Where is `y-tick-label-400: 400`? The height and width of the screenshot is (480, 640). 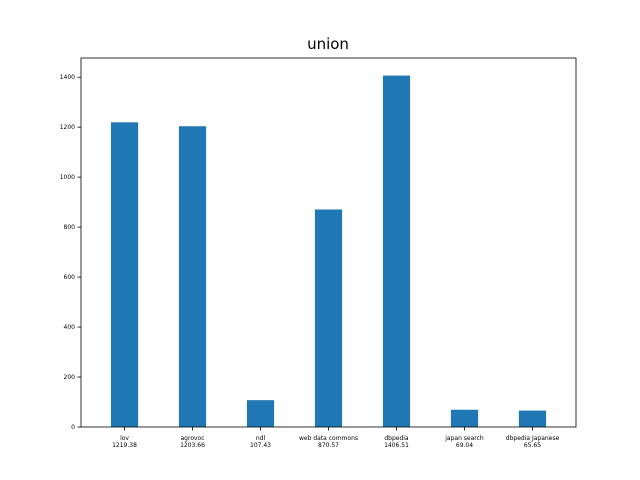 y-tick-label-400: 400 is located at coordinates (70, 327).